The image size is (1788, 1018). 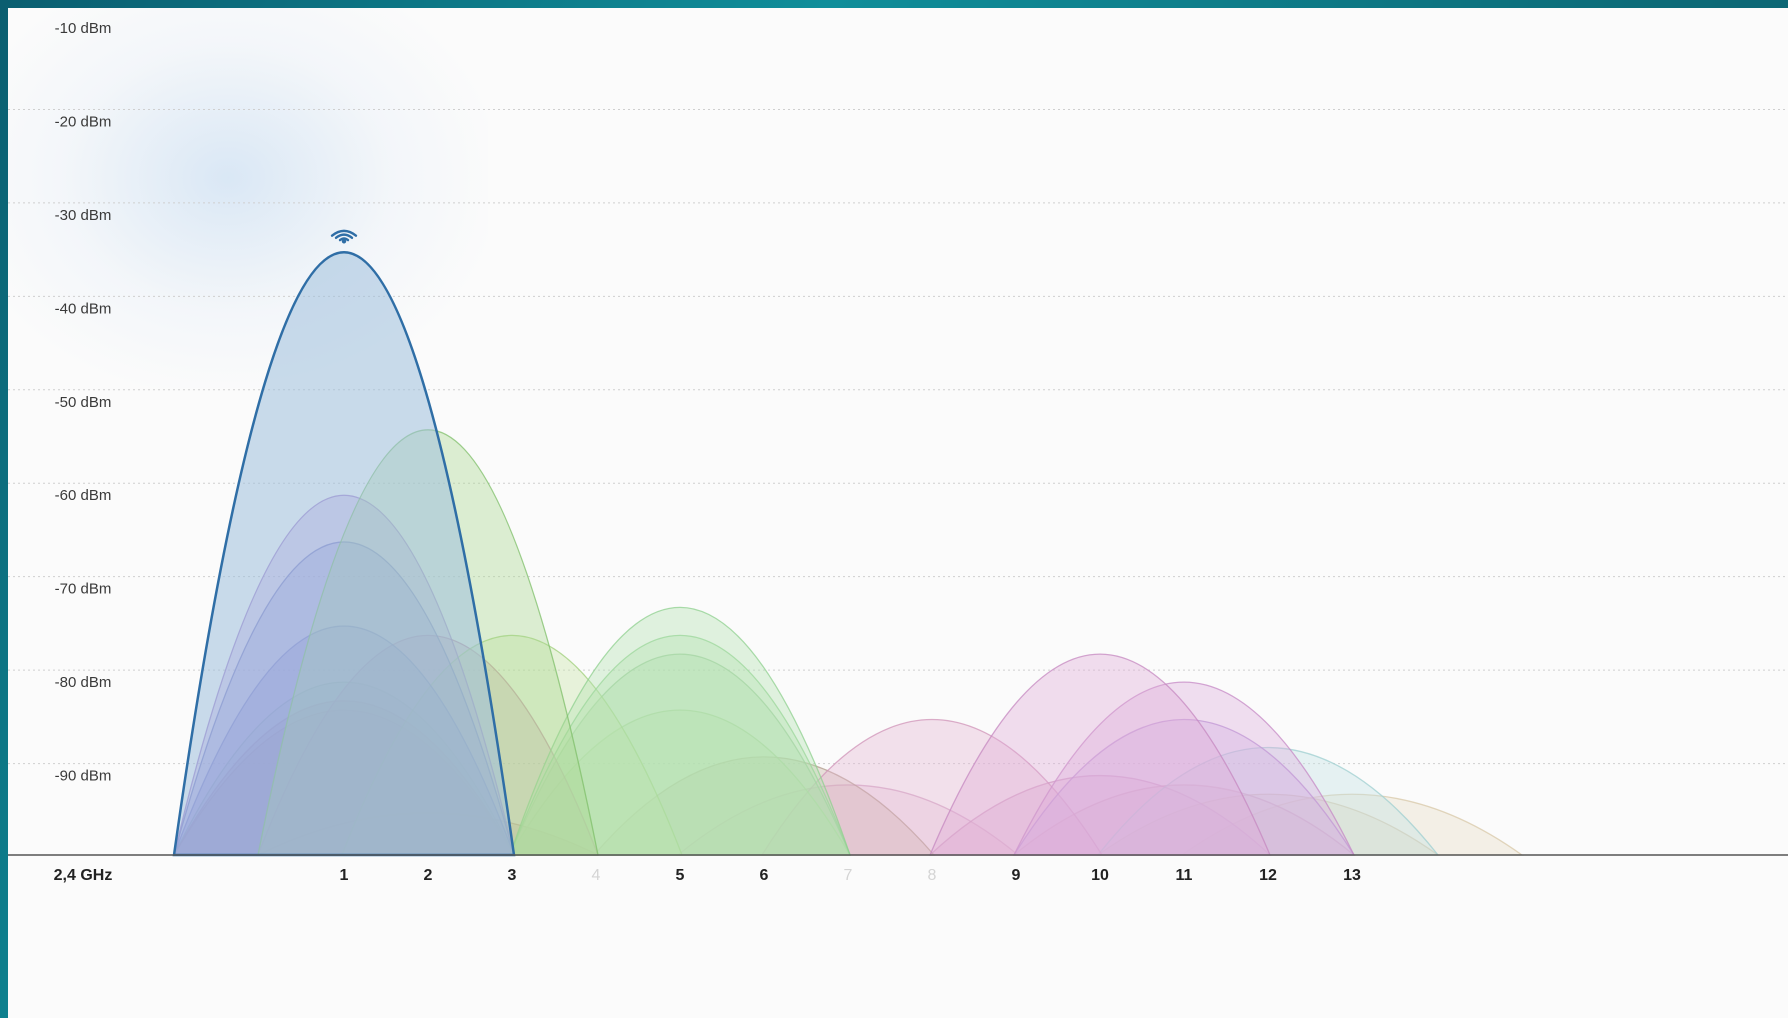 I want to click on y-tick-label: -60 dBm, so click(x=83, y=495).